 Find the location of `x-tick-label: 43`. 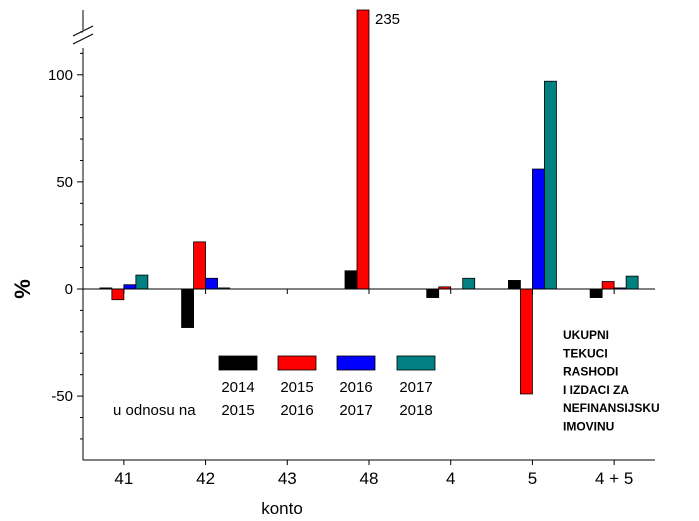

x-tick-label: 43 is located at coordinates (287, 478).